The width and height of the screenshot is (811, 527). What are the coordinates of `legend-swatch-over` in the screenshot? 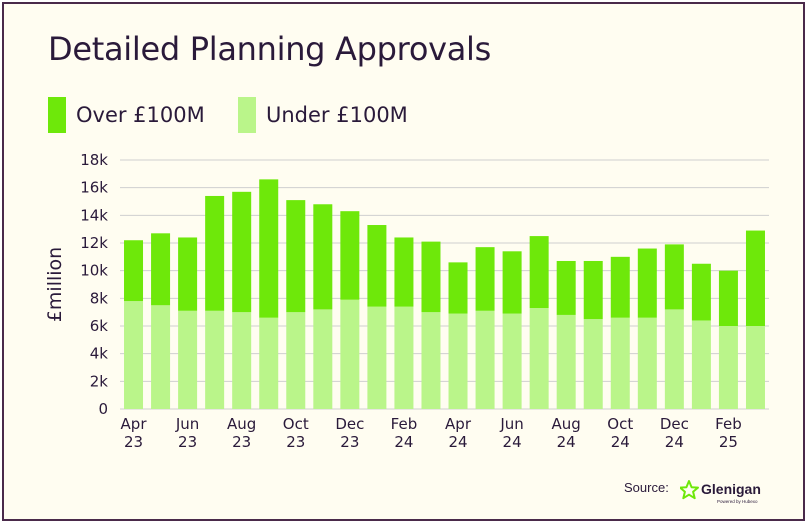 It's located at (57, 115).